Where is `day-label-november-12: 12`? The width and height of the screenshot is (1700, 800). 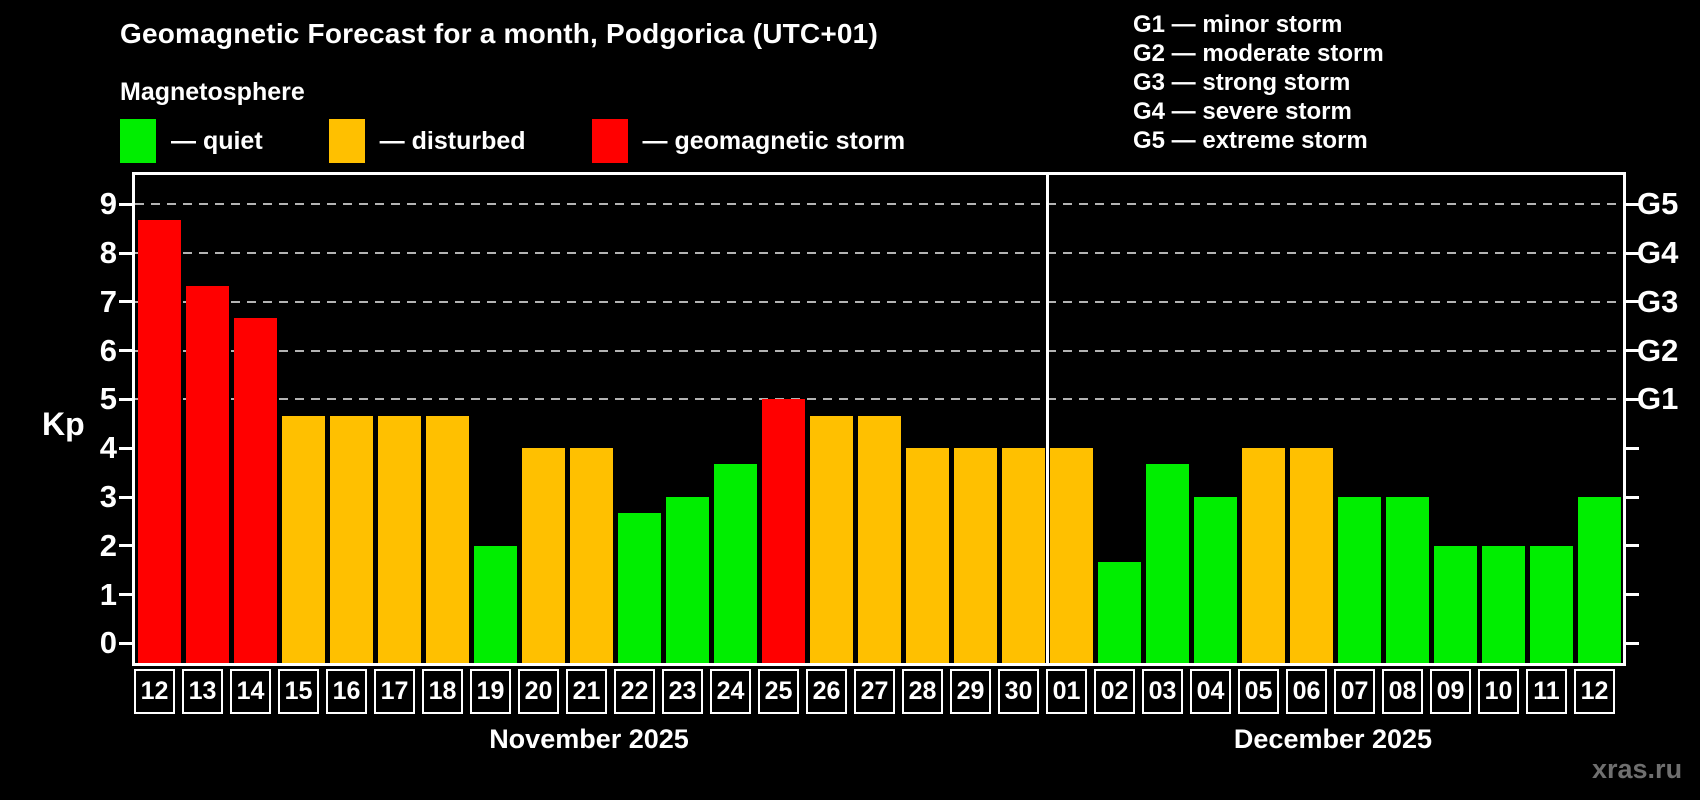 day-label-november-12: 12 is located at coordinates (154, 691).